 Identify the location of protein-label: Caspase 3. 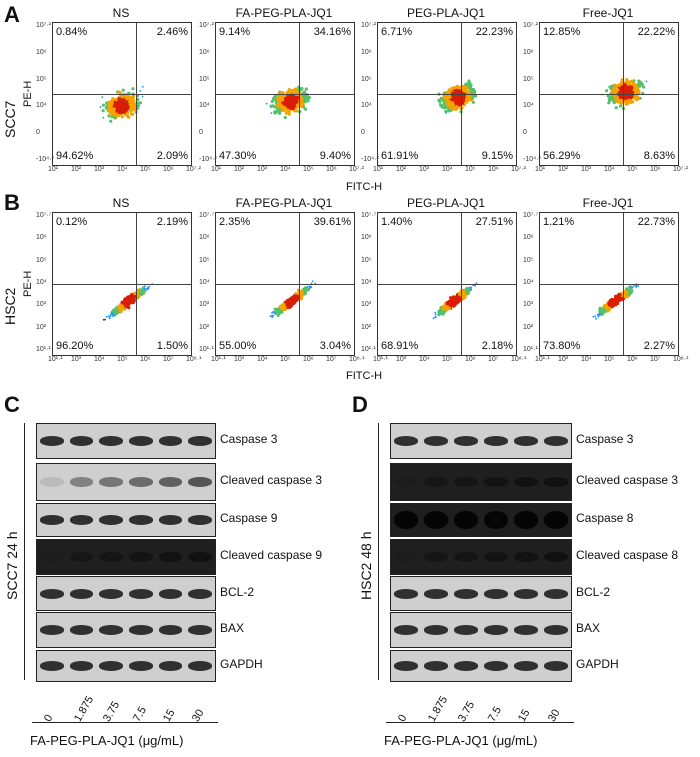
(249, 439).